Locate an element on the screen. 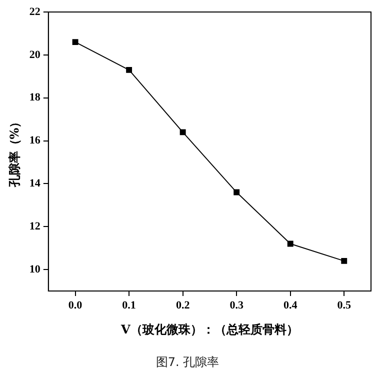  x-axis-title: V（玻化微珠）：（总轻质骨料） is located at coordinates (209, 329).